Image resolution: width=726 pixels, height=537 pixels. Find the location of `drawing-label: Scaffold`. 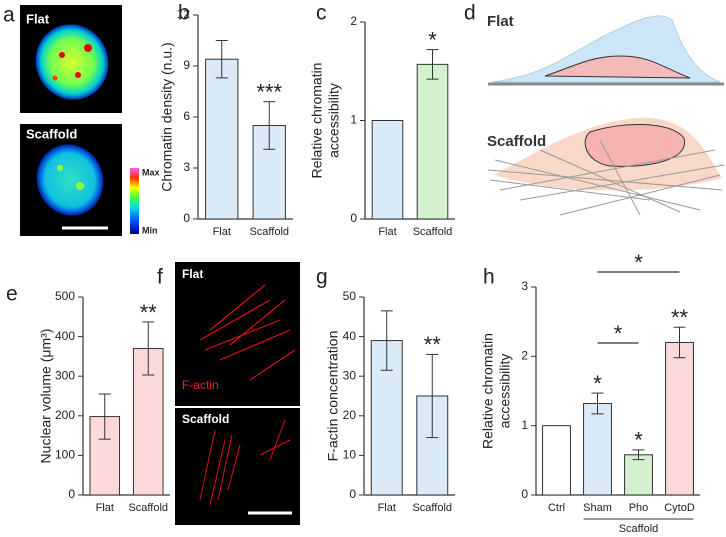

drawing-label: Scaffold is located at coordinates (516, 141).